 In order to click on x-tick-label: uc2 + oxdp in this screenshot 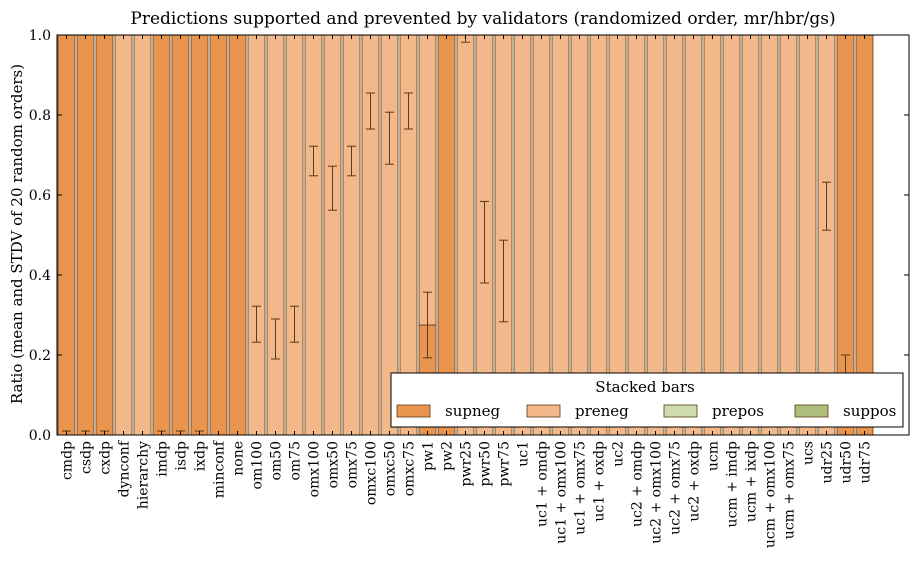, I will do `click(695, 481)`.